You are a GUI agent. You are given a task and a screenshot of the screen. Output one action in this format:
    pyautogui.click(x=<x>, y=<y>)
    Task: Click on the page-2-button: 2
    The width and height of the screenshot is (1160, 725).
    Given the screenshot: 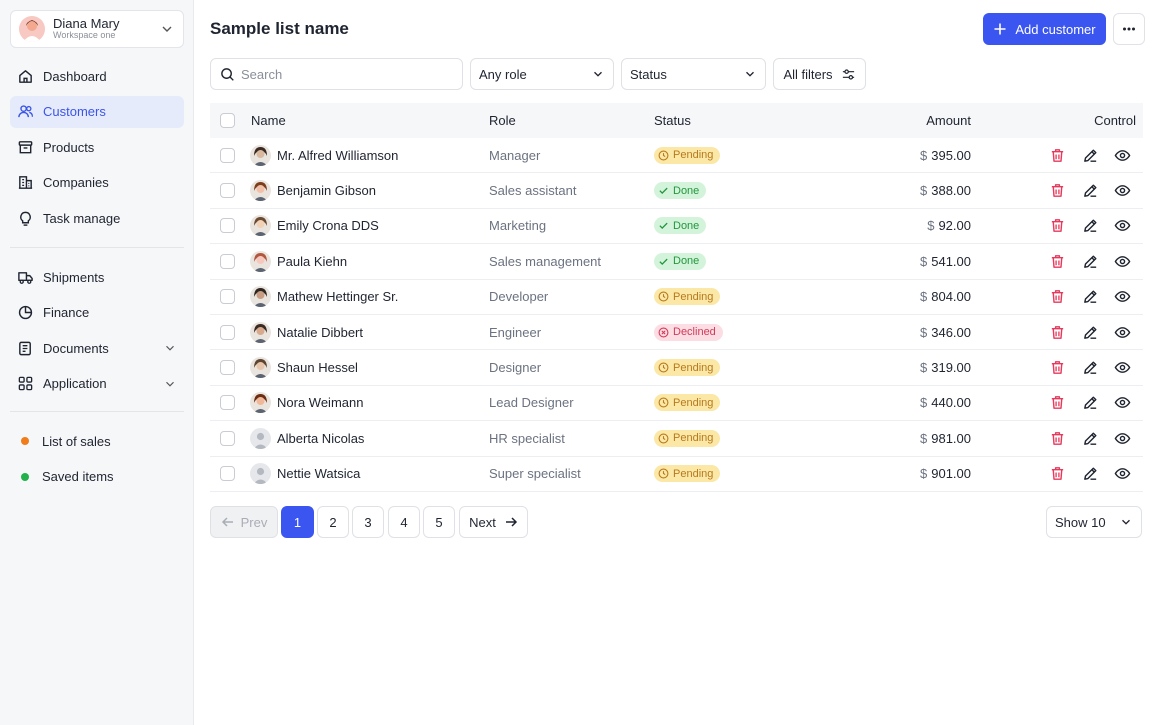 What is the action you would take?
    pyautogui.click(x=333, y=522)
    